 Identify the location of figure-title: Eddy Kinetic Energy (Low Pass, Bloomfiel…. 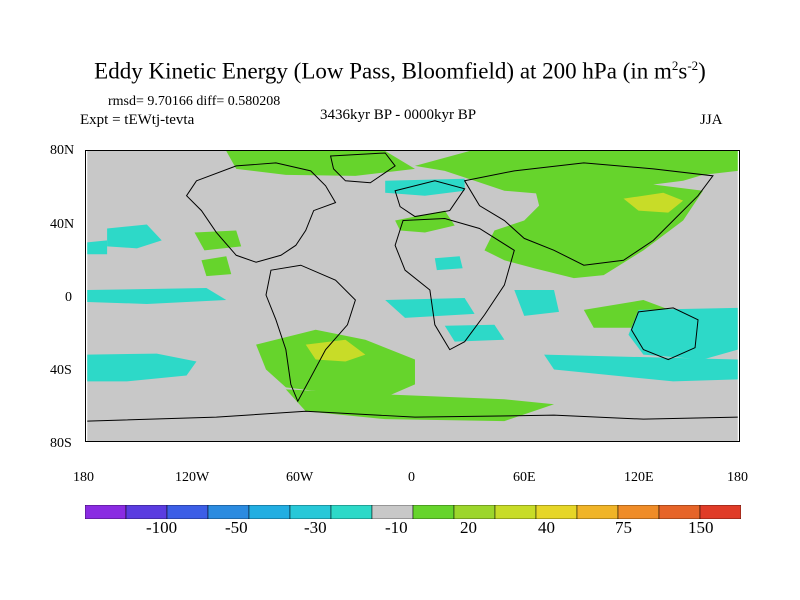
(400, 71).